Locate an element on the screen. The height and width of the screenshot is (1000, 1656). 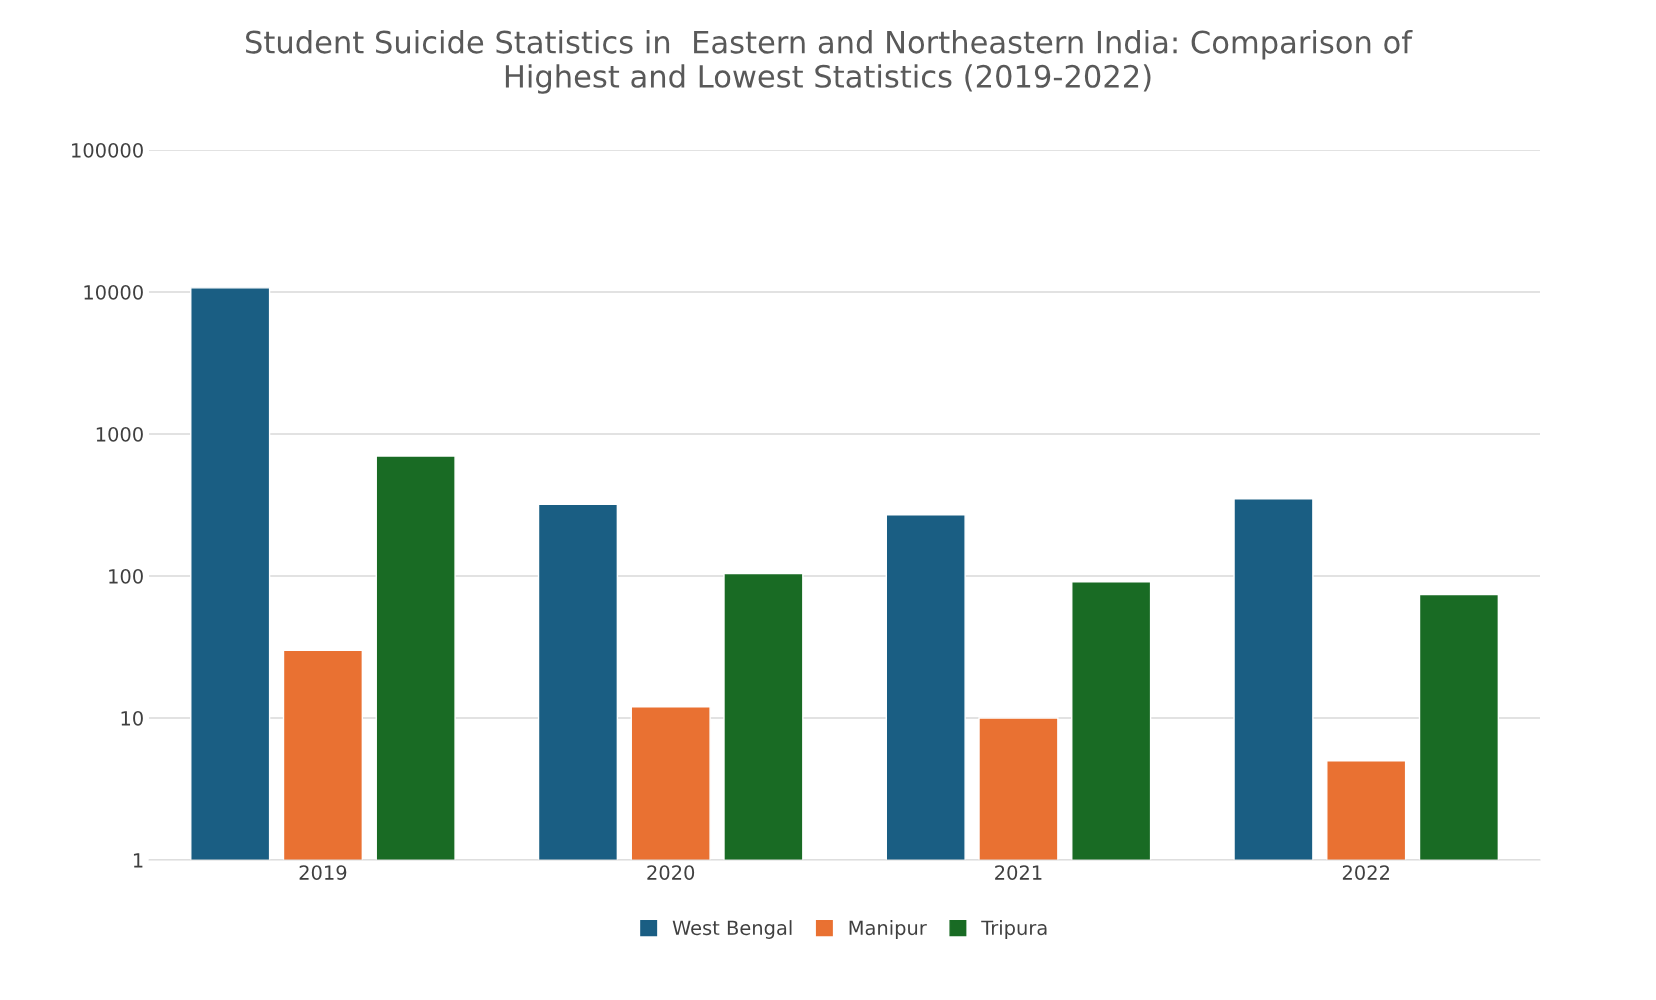
y-tick-label: 100000 is located at coordinates (107, 150).